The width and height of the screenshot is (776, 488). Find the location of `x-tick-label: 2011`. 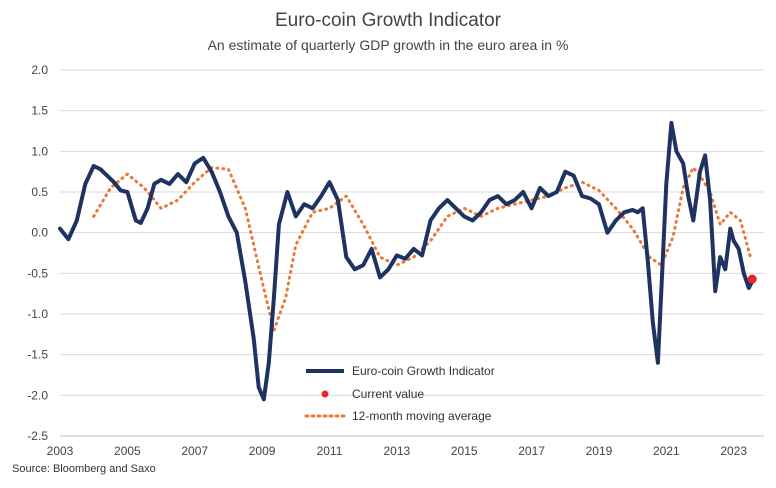

x-tick-label: 2011 is located at coordinates (330, 451).